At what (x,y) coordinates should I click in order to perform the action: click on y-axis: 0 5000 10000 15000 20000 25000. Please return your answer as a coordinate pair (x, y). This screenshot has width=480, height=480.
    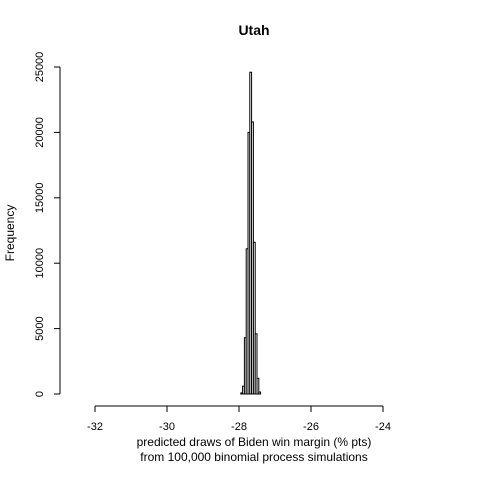
    Looking at the image, I should click on (47, 224).